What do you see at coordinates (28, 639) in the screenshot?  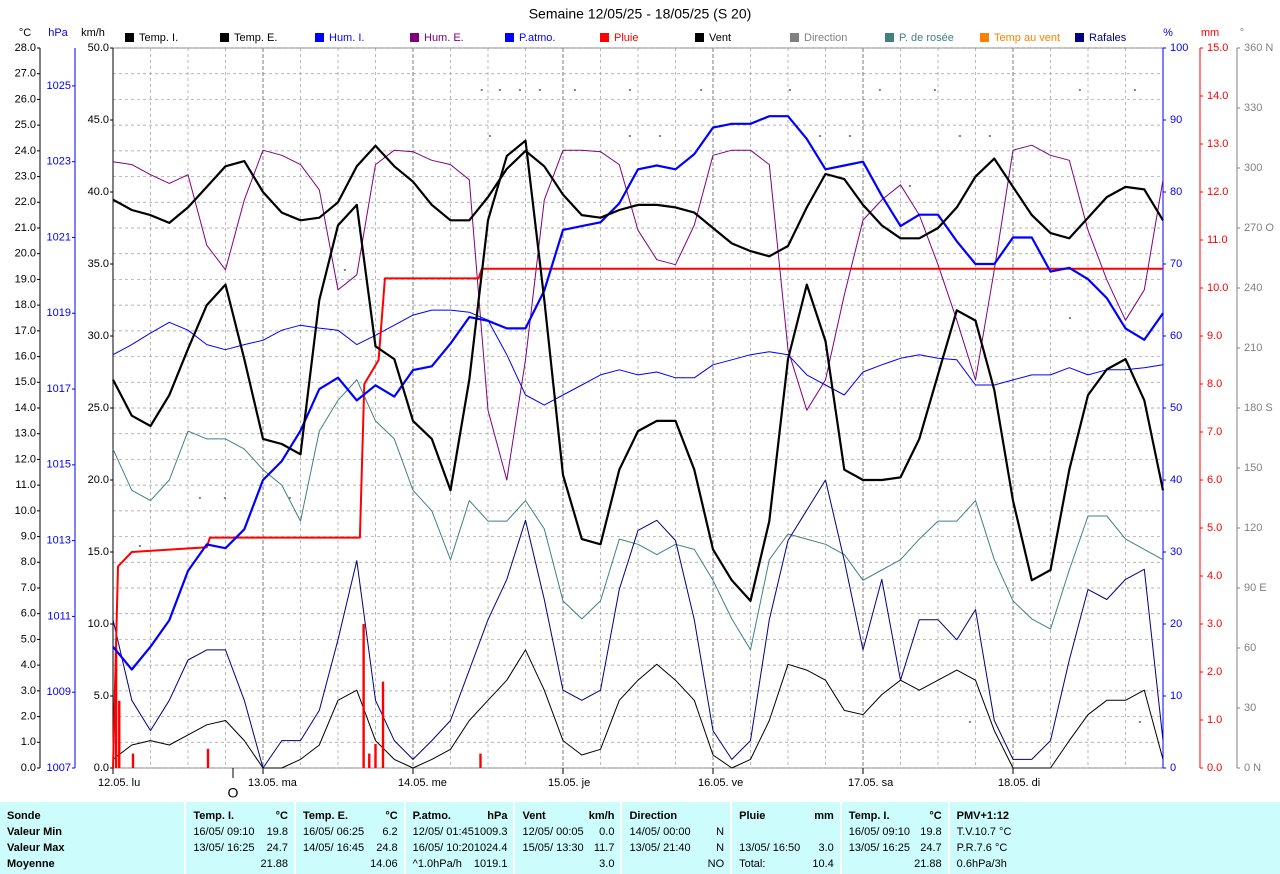 I see `y-tick-label: 5.0` at bounding box center [28, 639].